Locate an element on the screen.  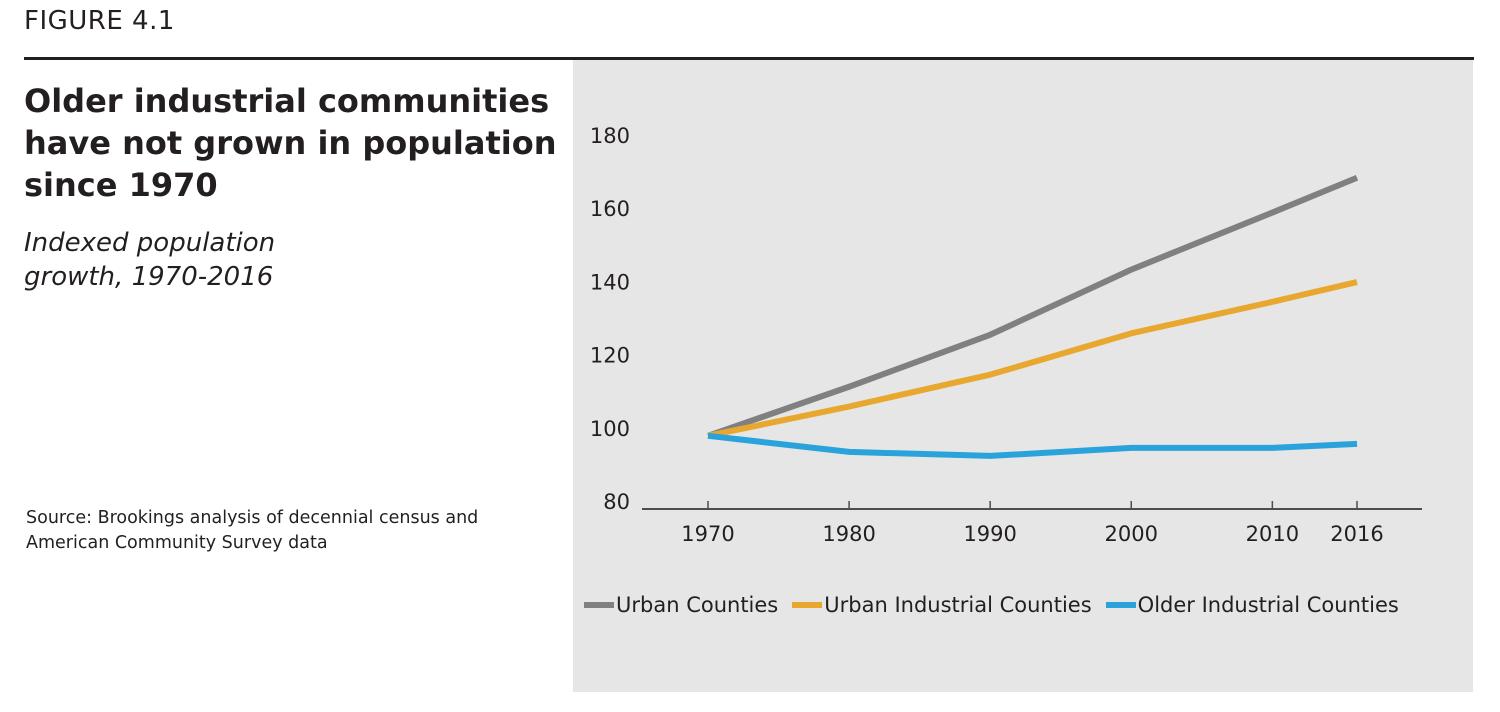
series-line-urban-industrial-counties is located at coordinates (1032, 359).